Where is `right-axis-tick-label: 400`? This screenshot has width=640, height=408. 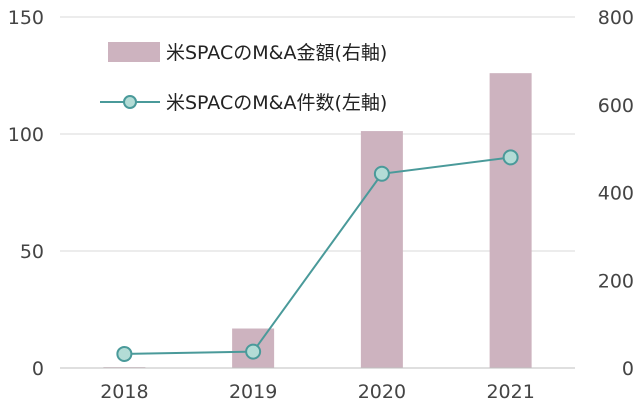
right-axis-tick-label: 400 is located at coordinates (616, 194).